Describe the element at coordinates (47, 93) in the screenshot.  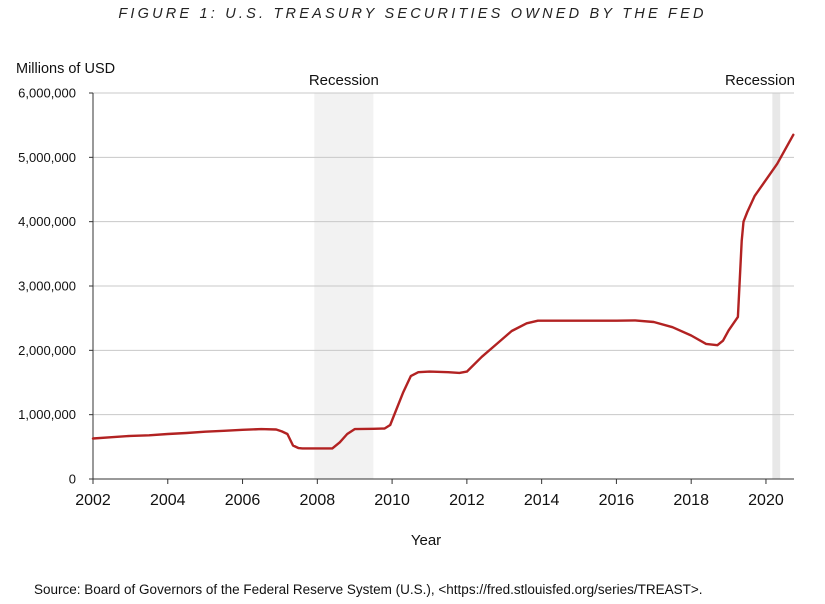
I see `y-tick-label: 6,000,000` at that location.